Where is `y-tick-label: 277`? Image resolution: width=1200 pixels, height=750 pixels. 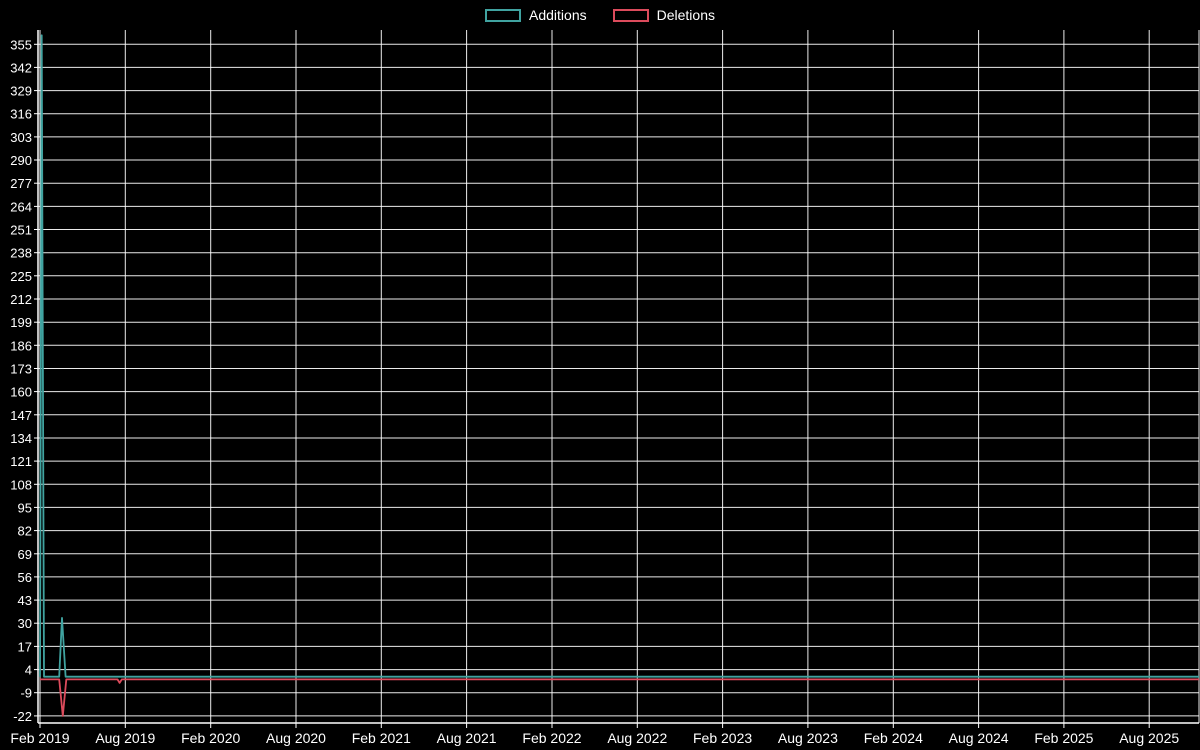
y-tick-label: 277 is located at coordinates (21, 183).